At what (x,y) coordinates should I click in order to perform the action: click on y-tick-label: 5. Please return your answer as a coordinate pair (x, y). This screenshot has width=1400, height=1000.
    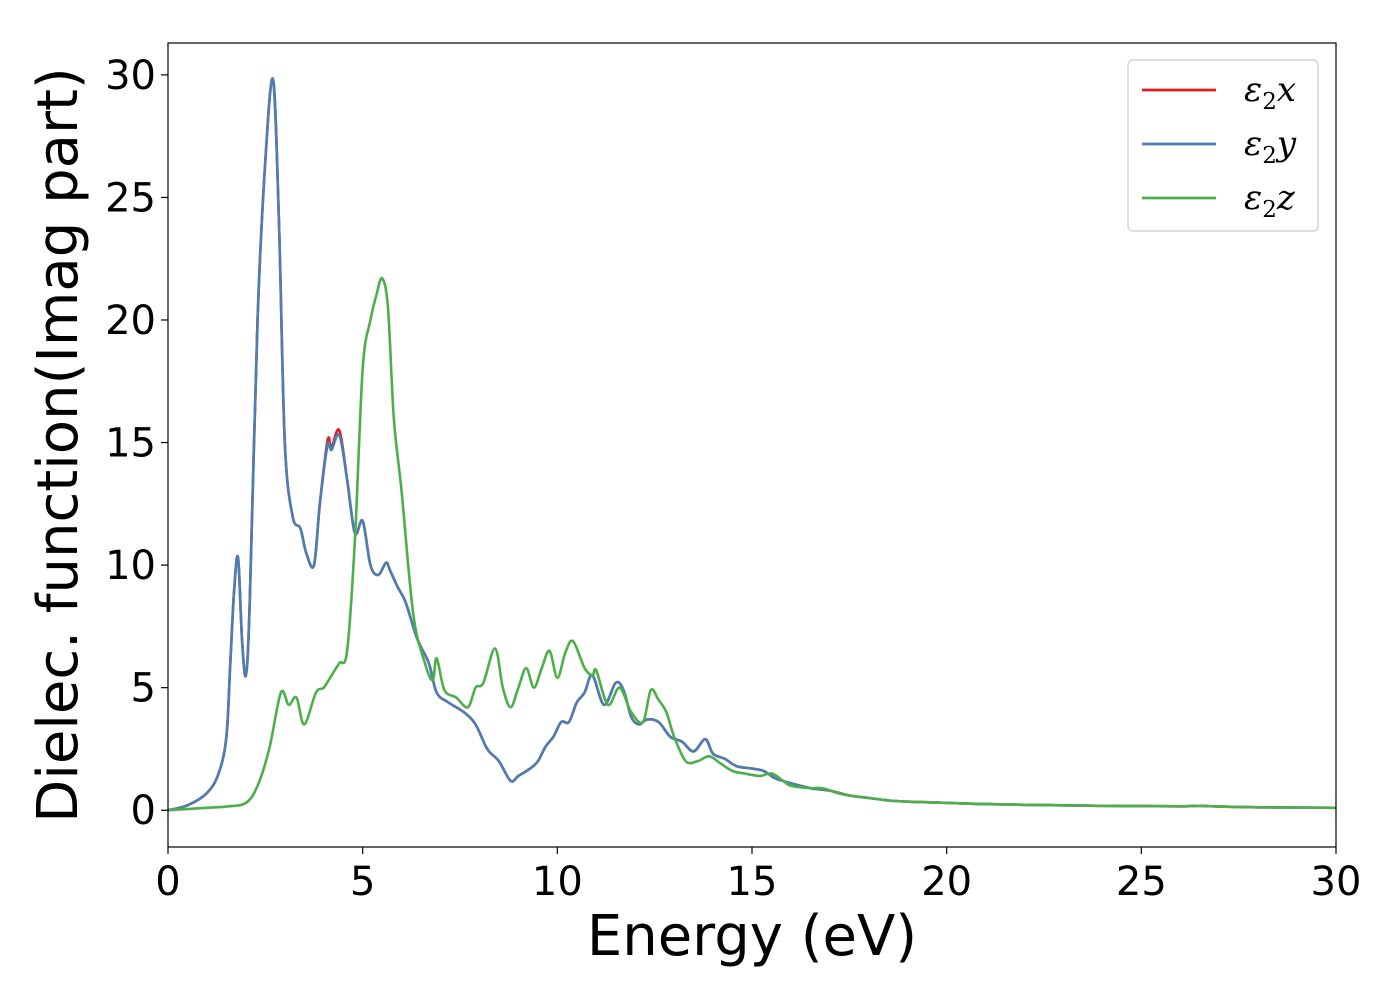
    Looking at the image, I should click on (143, 689).